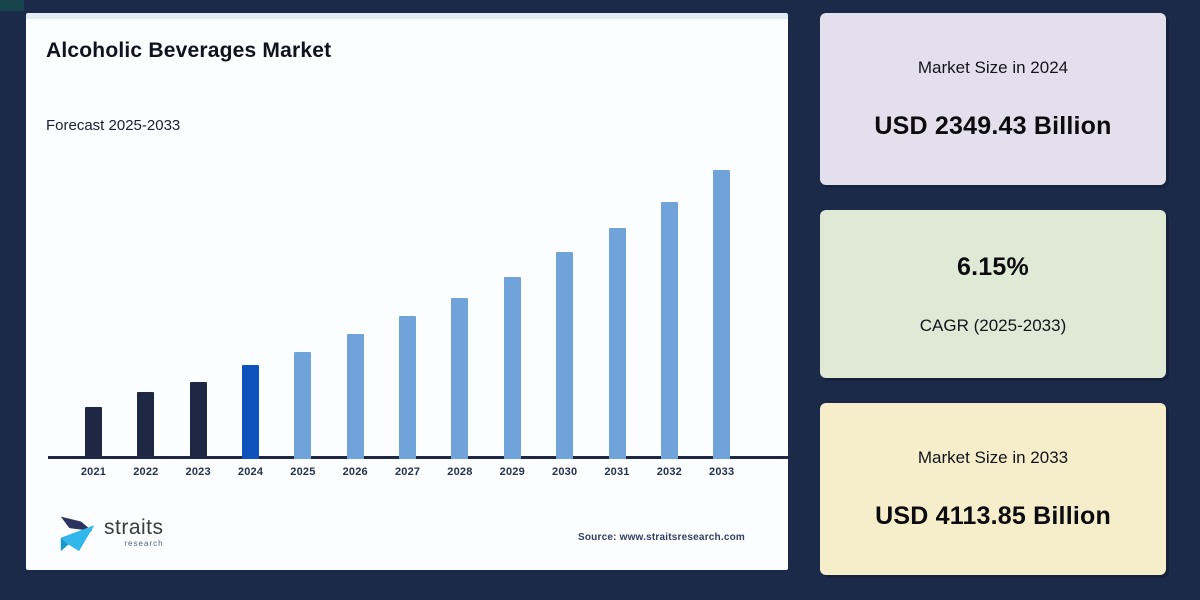 The height and width of the screenshot is (600, 1200). Describe the element at coordinates (146, 425) in the screenshot. I see `bar-2022` at that location.